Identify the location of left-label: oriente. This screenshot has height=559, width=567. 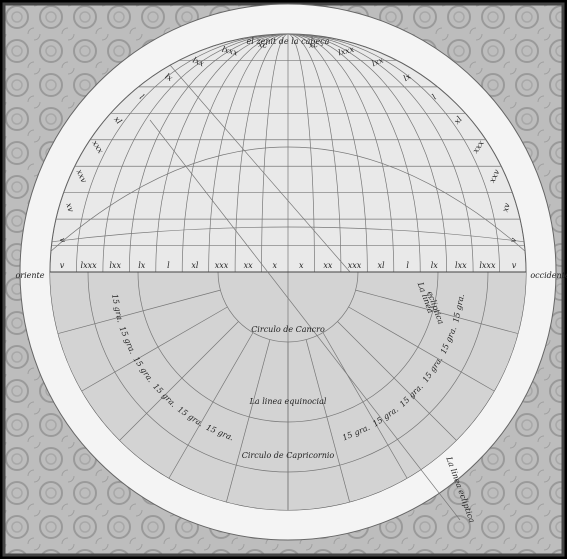
(29, 275).